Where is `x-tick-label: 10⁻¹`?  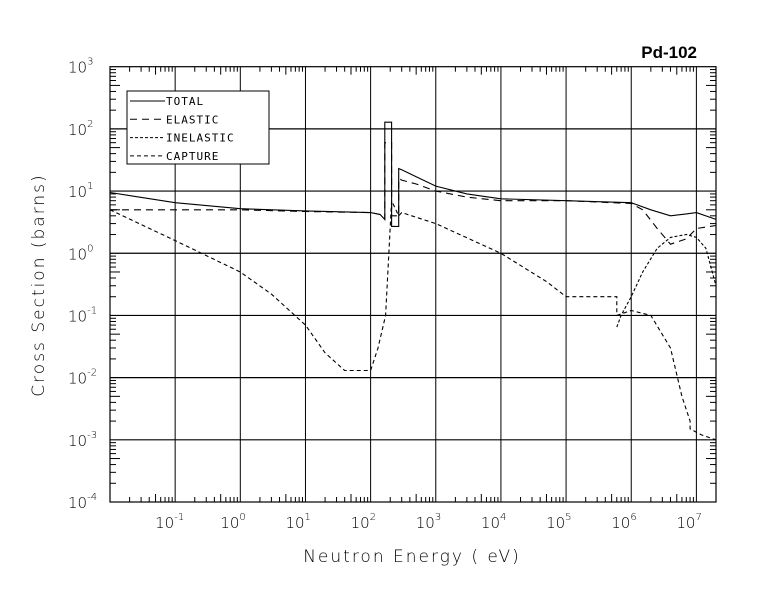
x-tick-label: 10⁻¹ is located at coordinates (169, 522).